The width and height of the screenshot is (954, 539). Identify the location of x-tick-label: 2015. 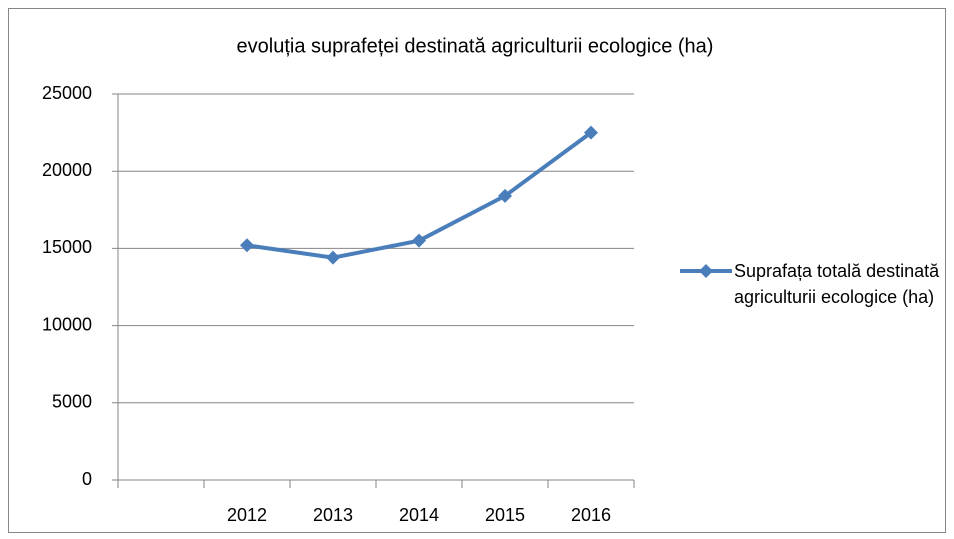
(505, 515).